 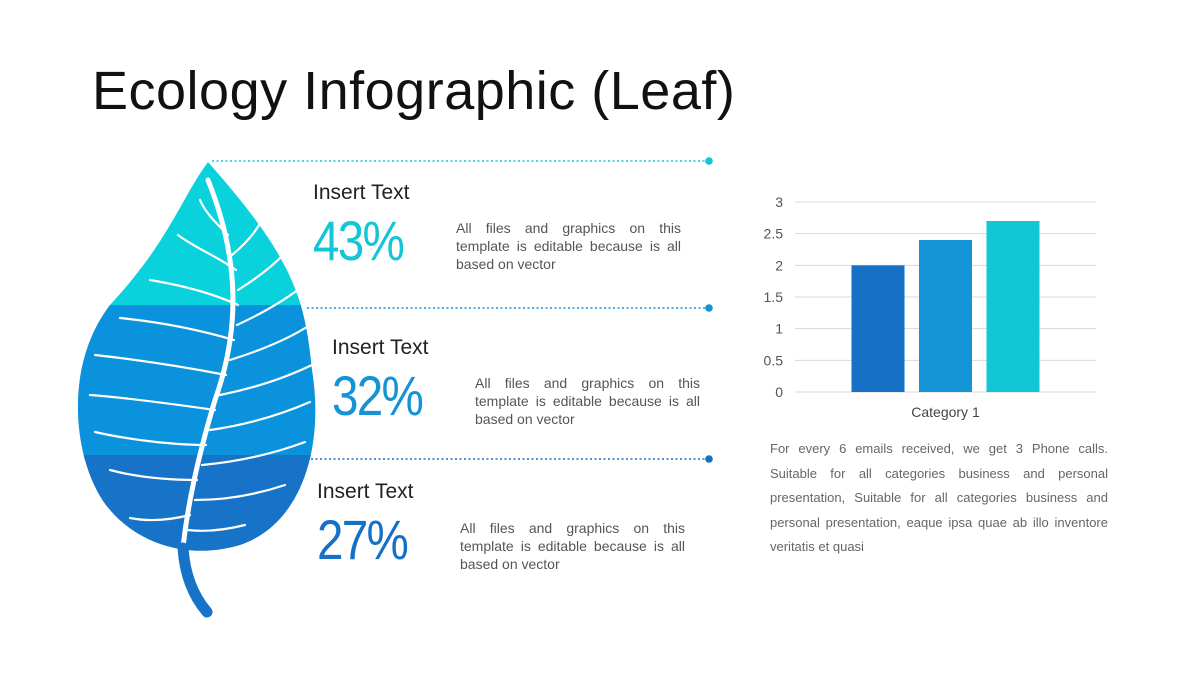 I want to click on stat-value: 27%, so click(x=363, y=539).